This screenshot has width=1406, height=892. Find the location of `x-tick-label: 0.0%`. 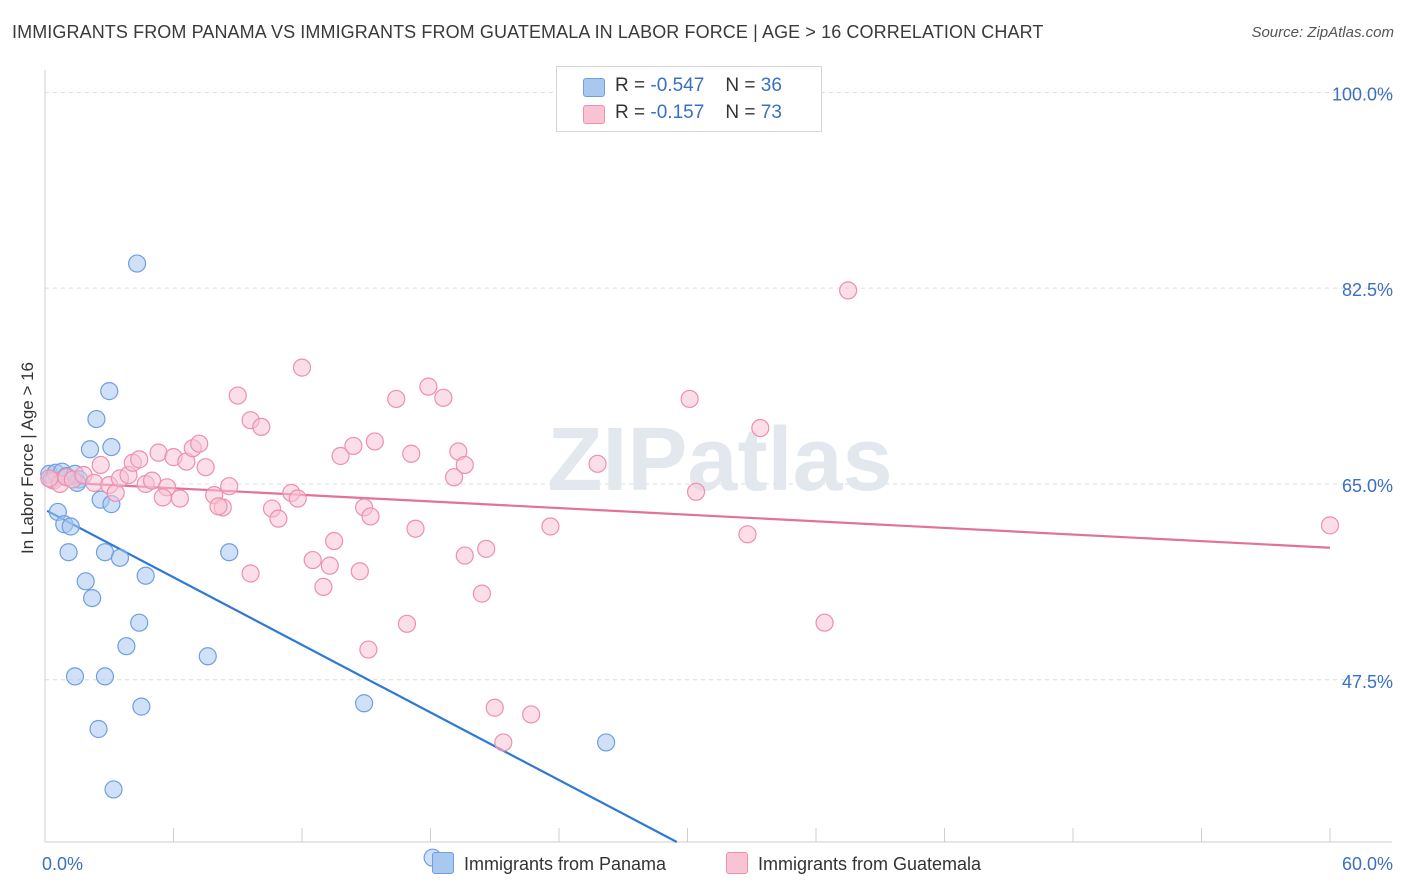

x-tick-label: 0.0% is located at coordinates (62, 864).